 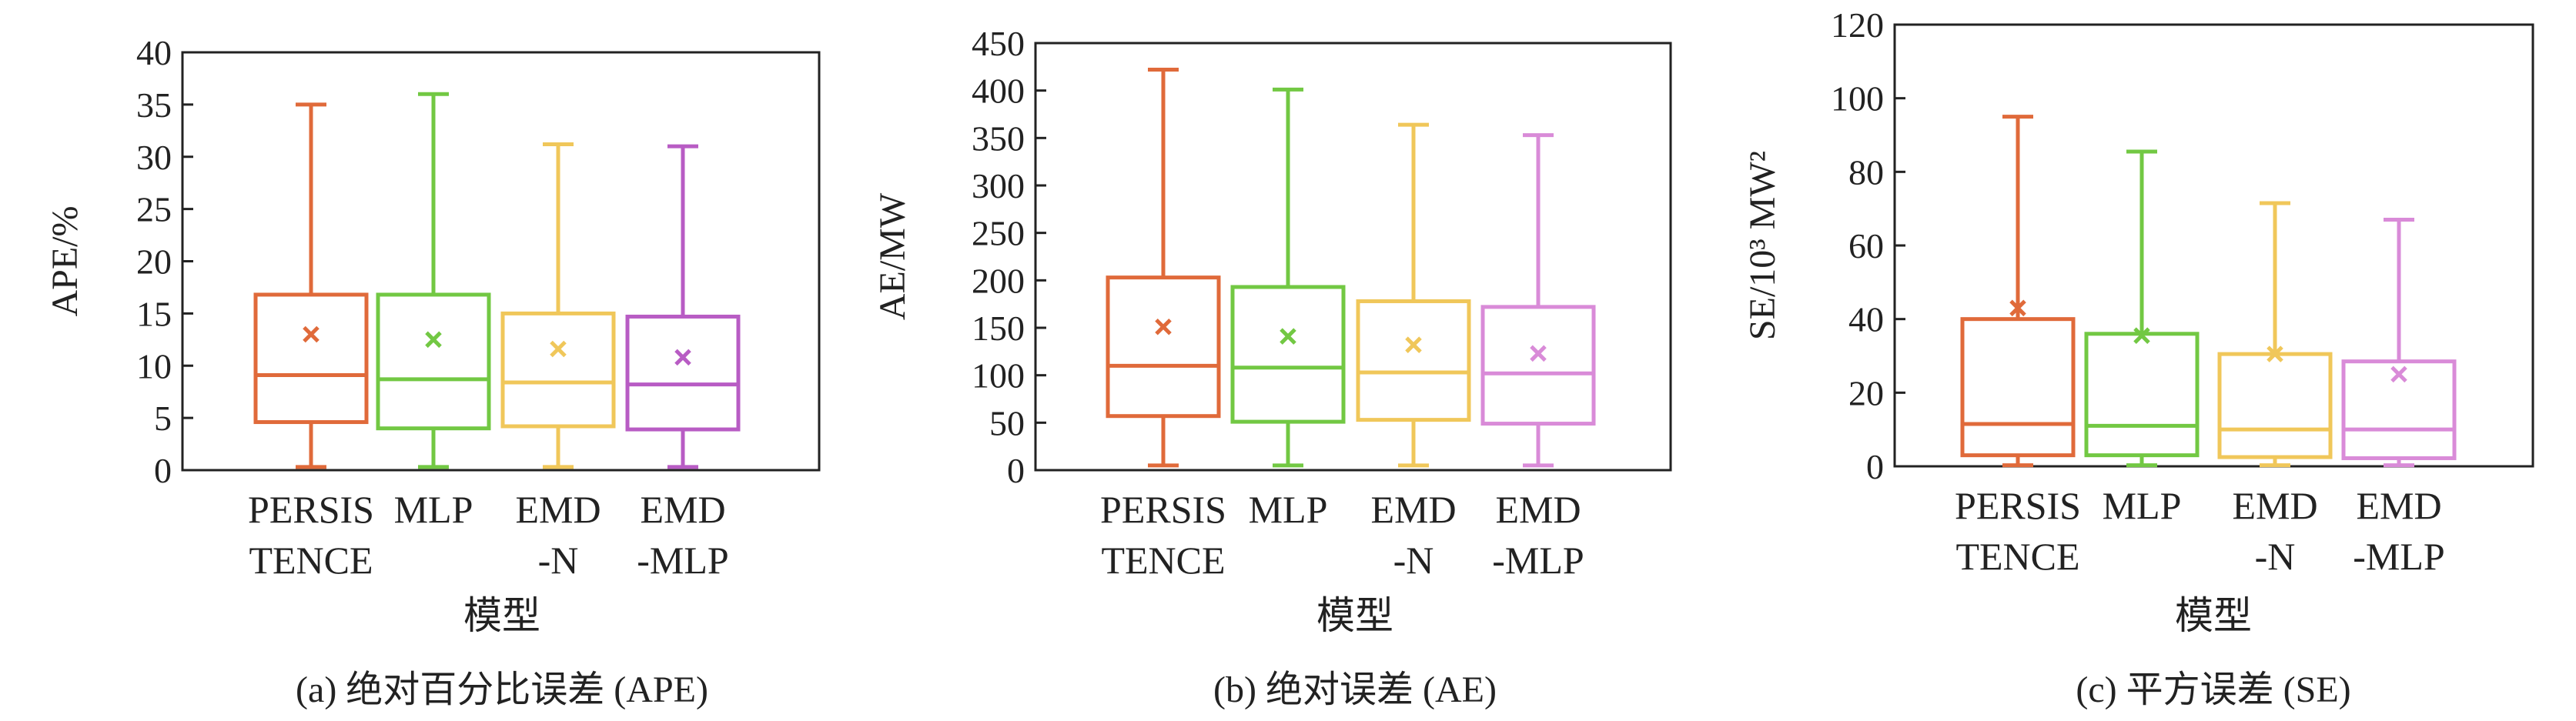 What do you see at coordinates (1353, 257) in the screenshot?
I see `plot-frame` at bounding box center [1353, 257].